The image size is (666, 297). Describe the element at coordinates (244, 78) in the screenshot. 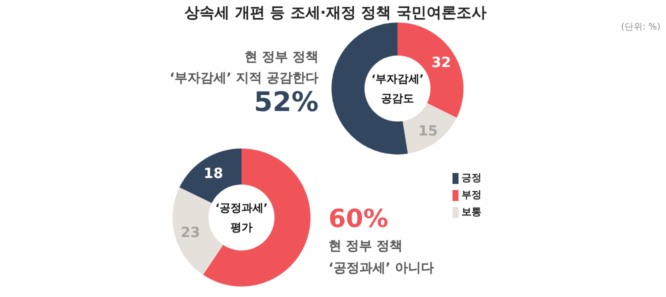

I see `text: ‘부자감세’ 지적 공감한다` at that location.